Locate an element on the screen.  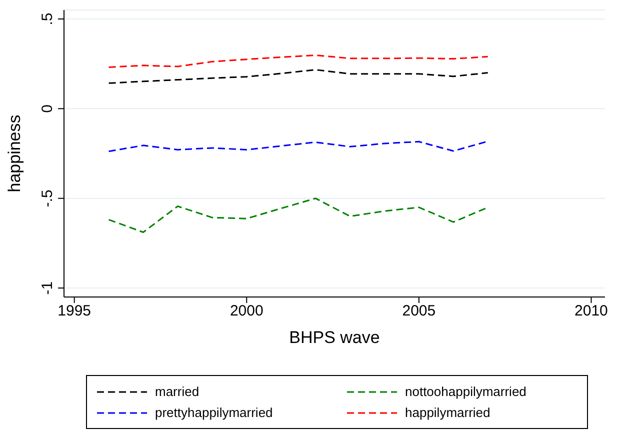
legend-label: prettyhappilymarried is located at coordinates (214, 412).